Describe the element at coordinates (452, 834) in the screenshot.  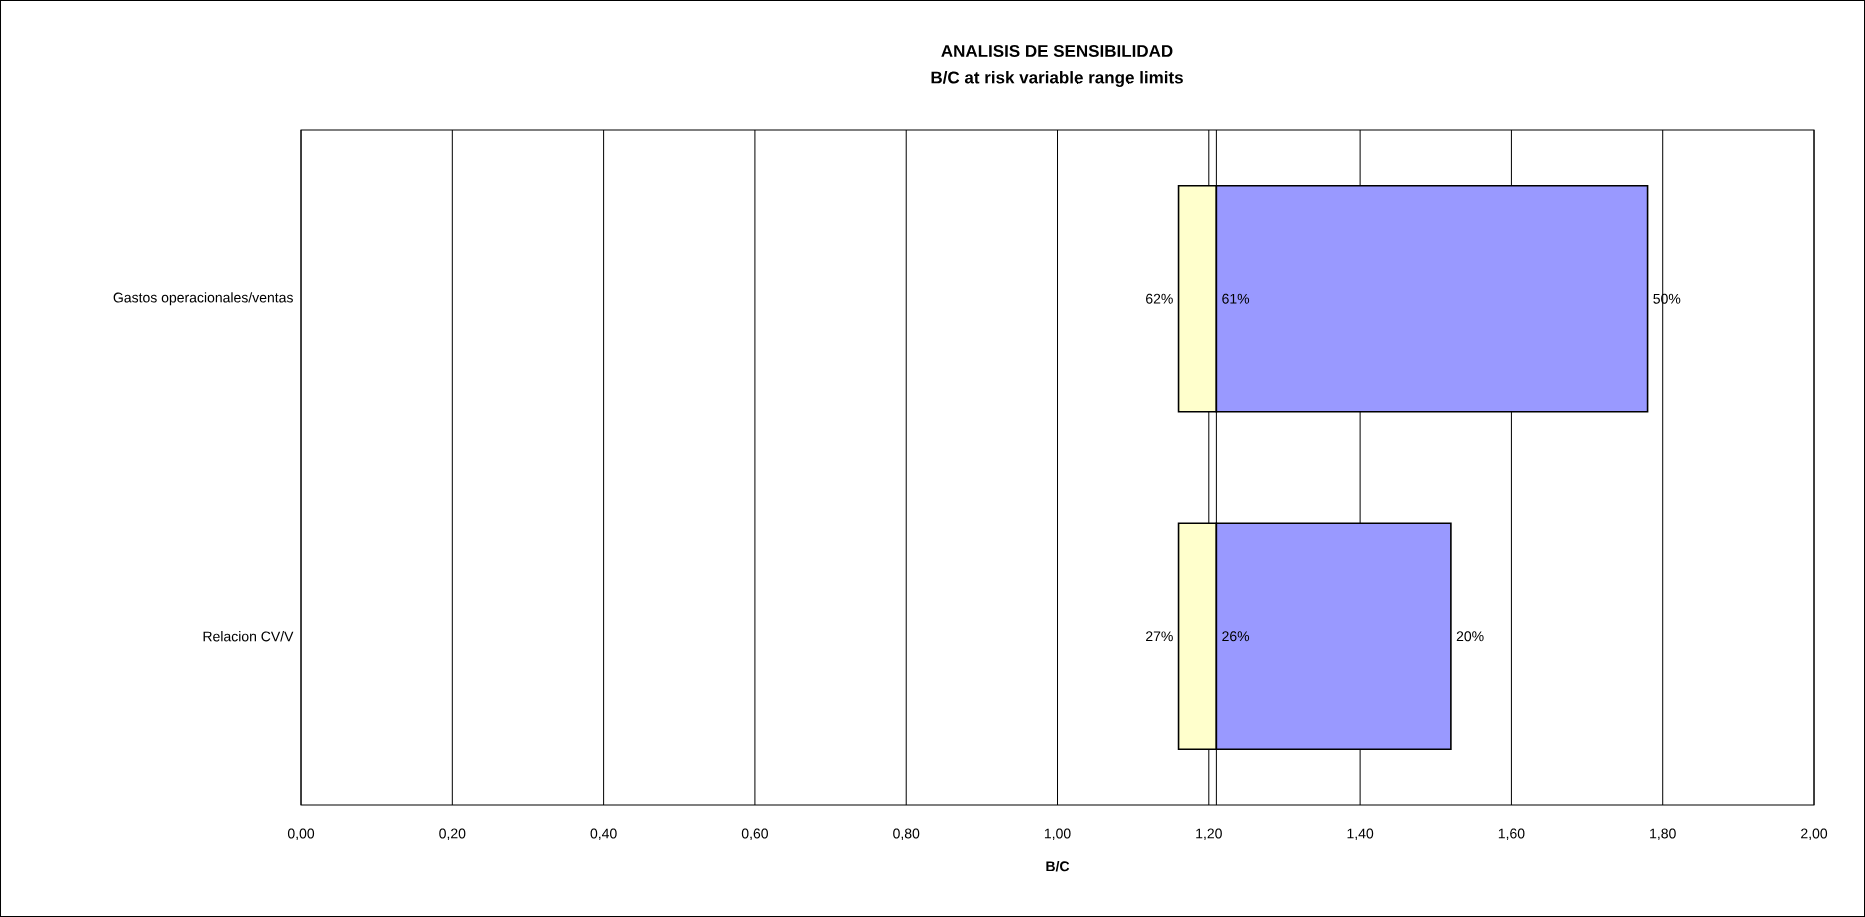
I see `x-tick-label: 0,20` at that location.